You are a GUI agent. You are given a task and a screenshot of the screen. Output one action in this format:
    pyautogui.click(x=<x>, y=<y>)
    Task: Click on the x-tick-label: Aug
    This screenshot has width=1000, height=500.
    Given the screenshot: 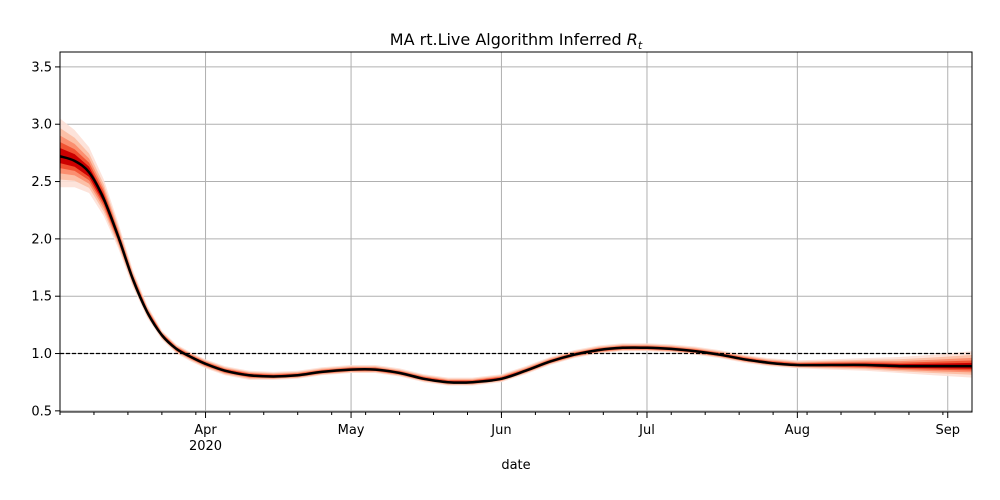 What is the action you would take?
    pyautogui.click(x=797, y=430)
    